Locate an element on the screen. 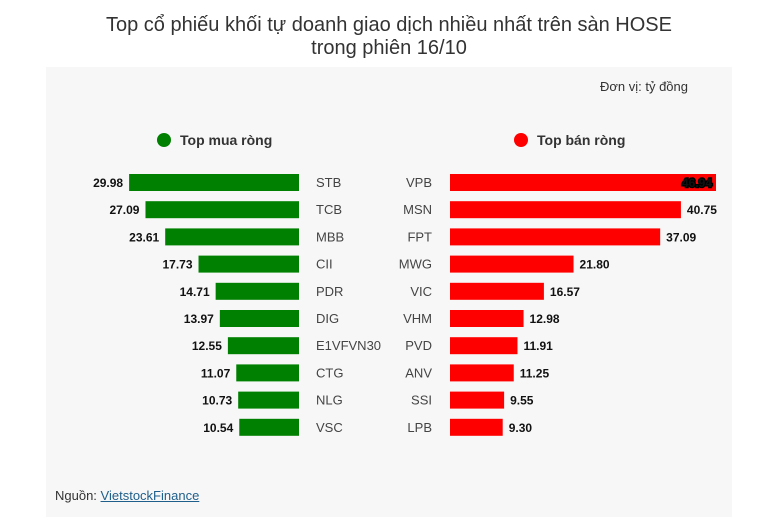 Image resolution: width=778 pixels, height=525 pixels. buy-category-label: MBB is located at coordinates (330, 236).